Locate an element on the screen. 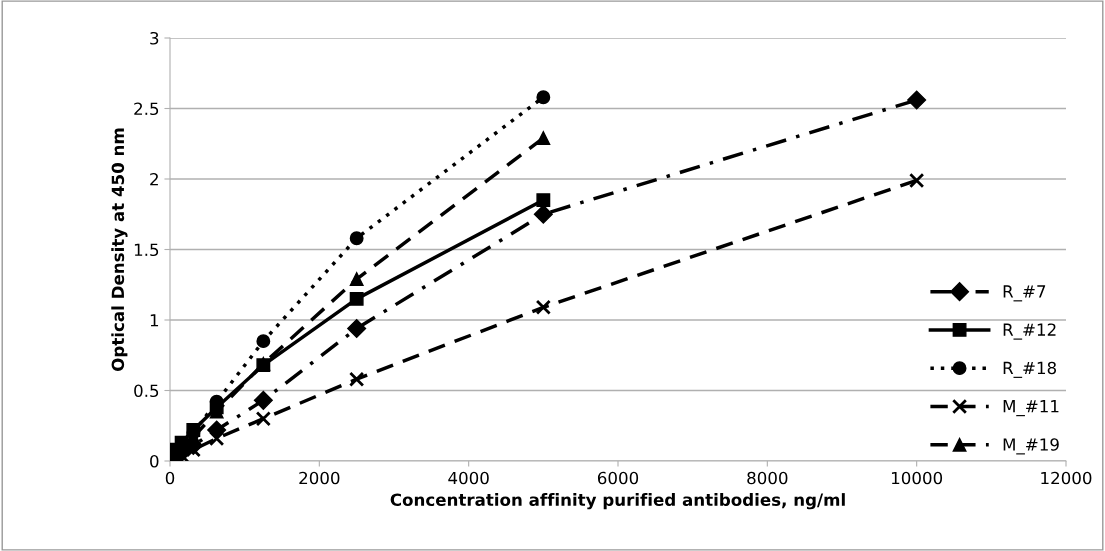 This screenshot has width=1105, height=551. y-tick-label: 2.5 is located at coordinates (146, 109).